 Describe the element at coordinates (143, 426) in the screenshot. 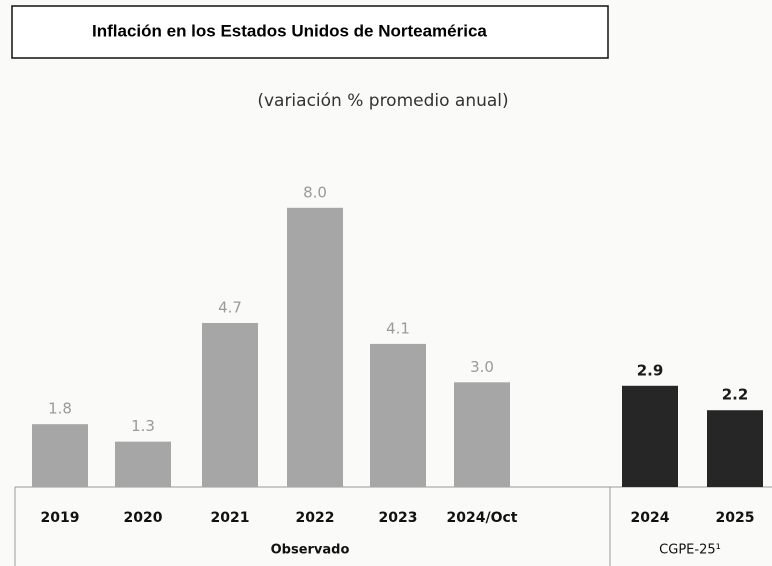

I see `data-label: 1.3` at that location.